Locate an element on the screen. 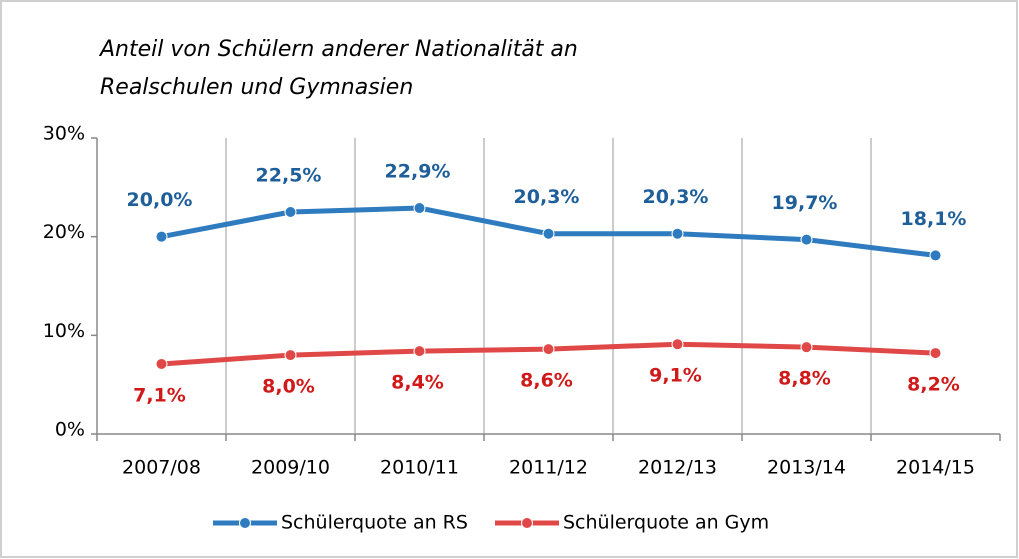 This screenshot has height=559, width=1019. value-label: 8,0% is located at coordinates (288, 387).